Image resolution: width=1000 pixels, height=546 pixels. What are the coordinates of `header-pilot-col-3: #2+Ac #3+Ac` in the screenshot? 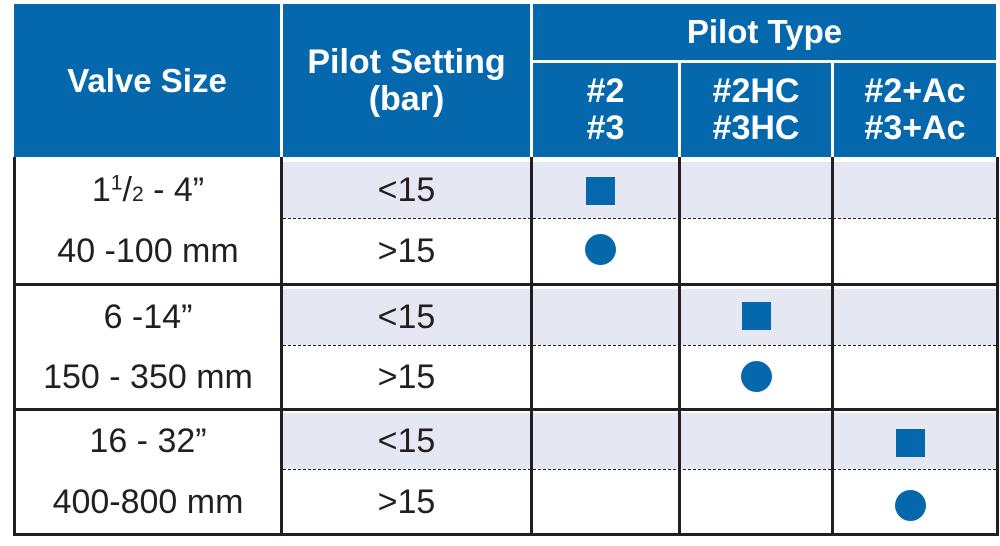 It's located at (915, 110).